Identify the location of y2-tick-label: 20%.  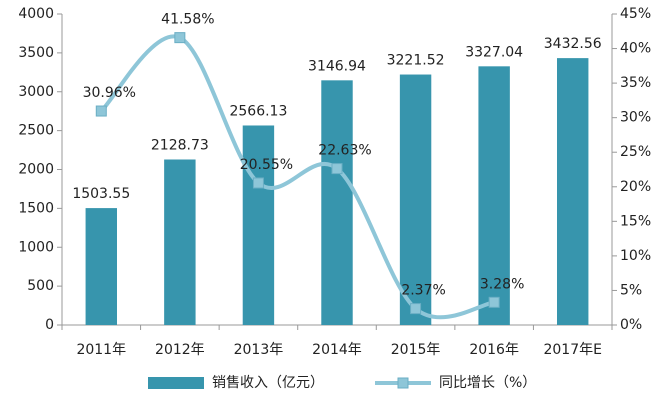
(635, 187).